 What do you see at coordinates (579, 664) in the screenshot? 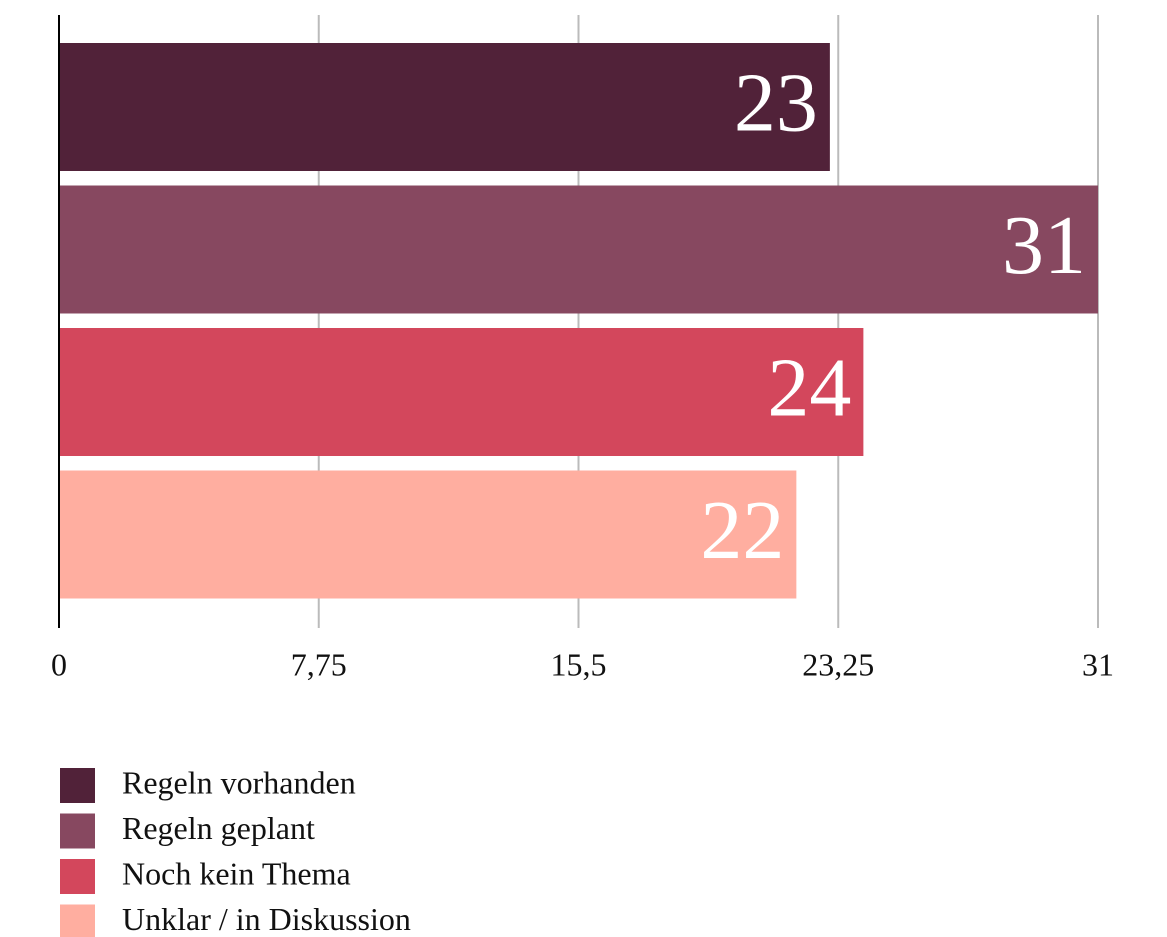
I see `x-tick-label: 15,5` at bounding box center [579, 664].